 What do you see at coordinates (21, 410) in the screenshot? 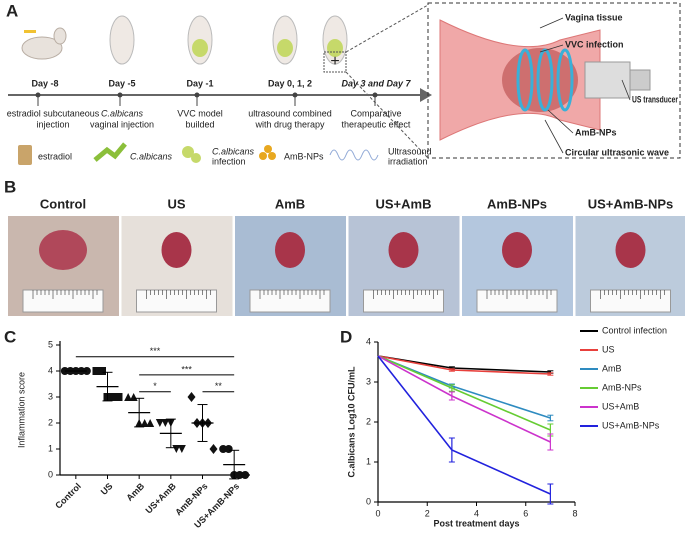
I see `y-axis-label: Inflammation score` at bounding box center [21, 410].